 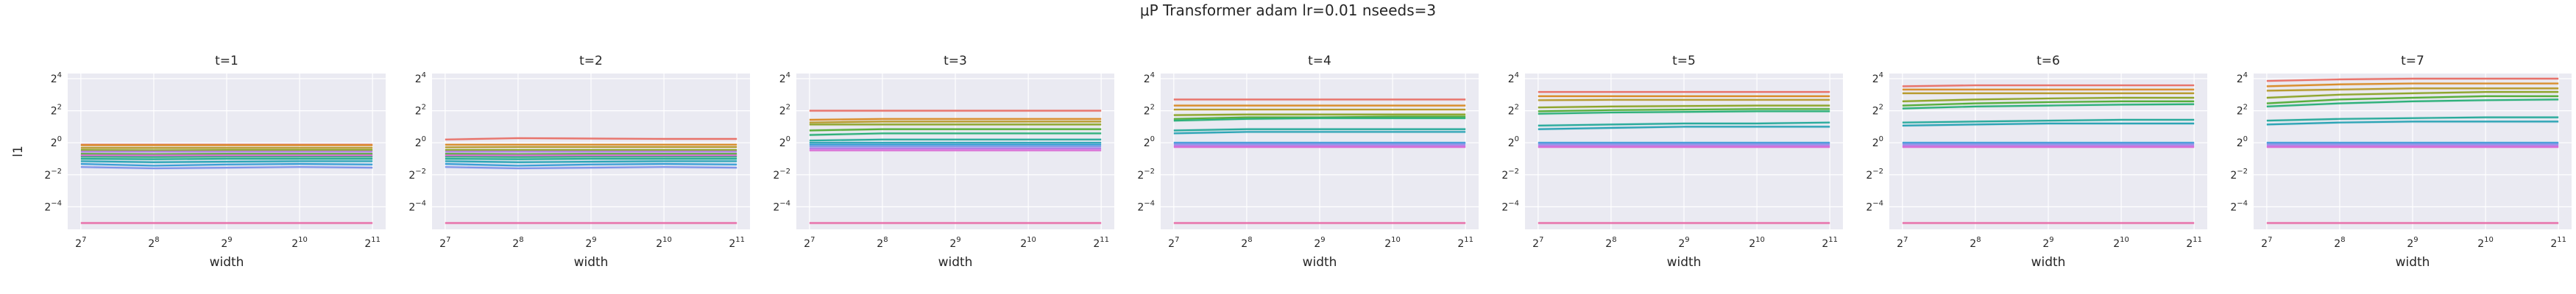 What do you see at coordinates (591, 61) in the screenshot?
I see `subplot-title: t=2` at bounding box center [591, 61].